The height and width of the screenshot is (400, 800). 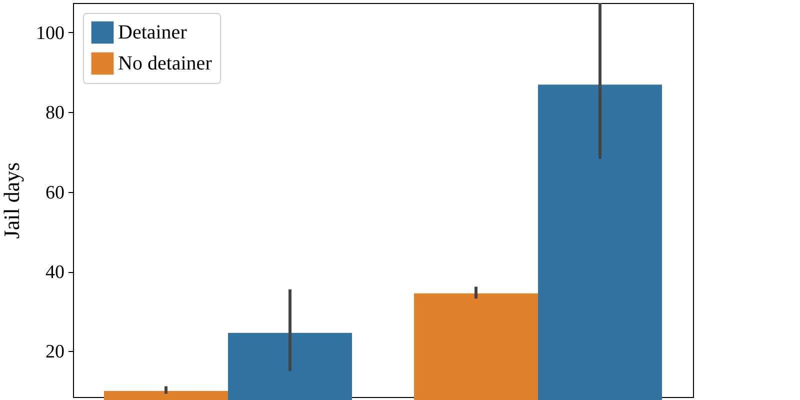 I want to click on y-axis-title: Jail days, so click(x=12, y=200).